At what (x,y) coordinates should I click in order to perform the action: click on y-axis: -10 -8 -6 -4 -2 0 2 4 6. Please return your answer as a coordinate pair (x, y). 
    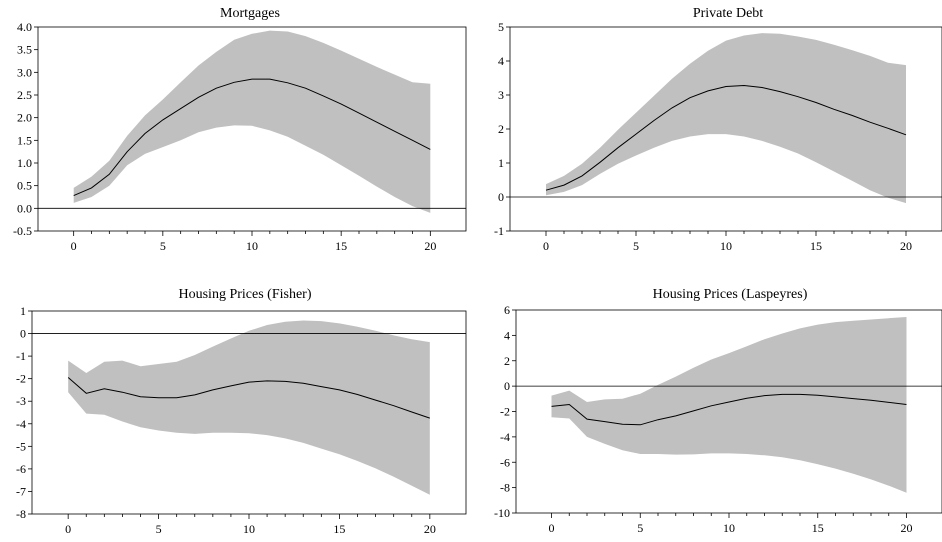
    Looking at the image, I should click on (505, 411).